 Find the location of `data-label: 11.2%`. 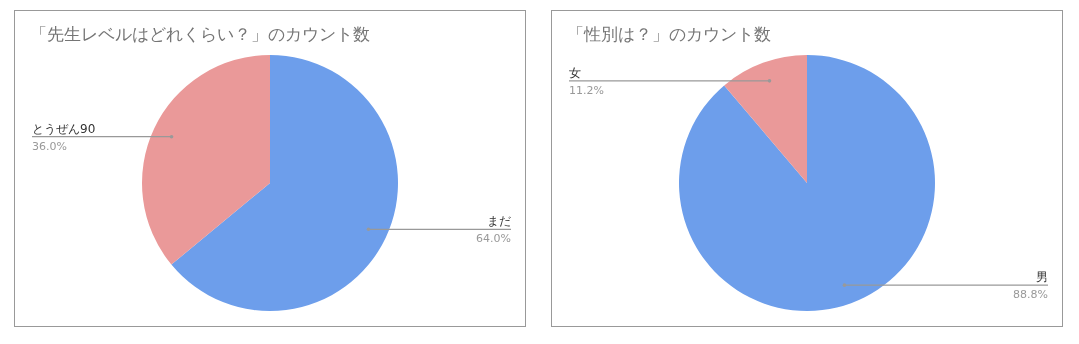

data-label: 11.2% is located at coordinates (586, 90).